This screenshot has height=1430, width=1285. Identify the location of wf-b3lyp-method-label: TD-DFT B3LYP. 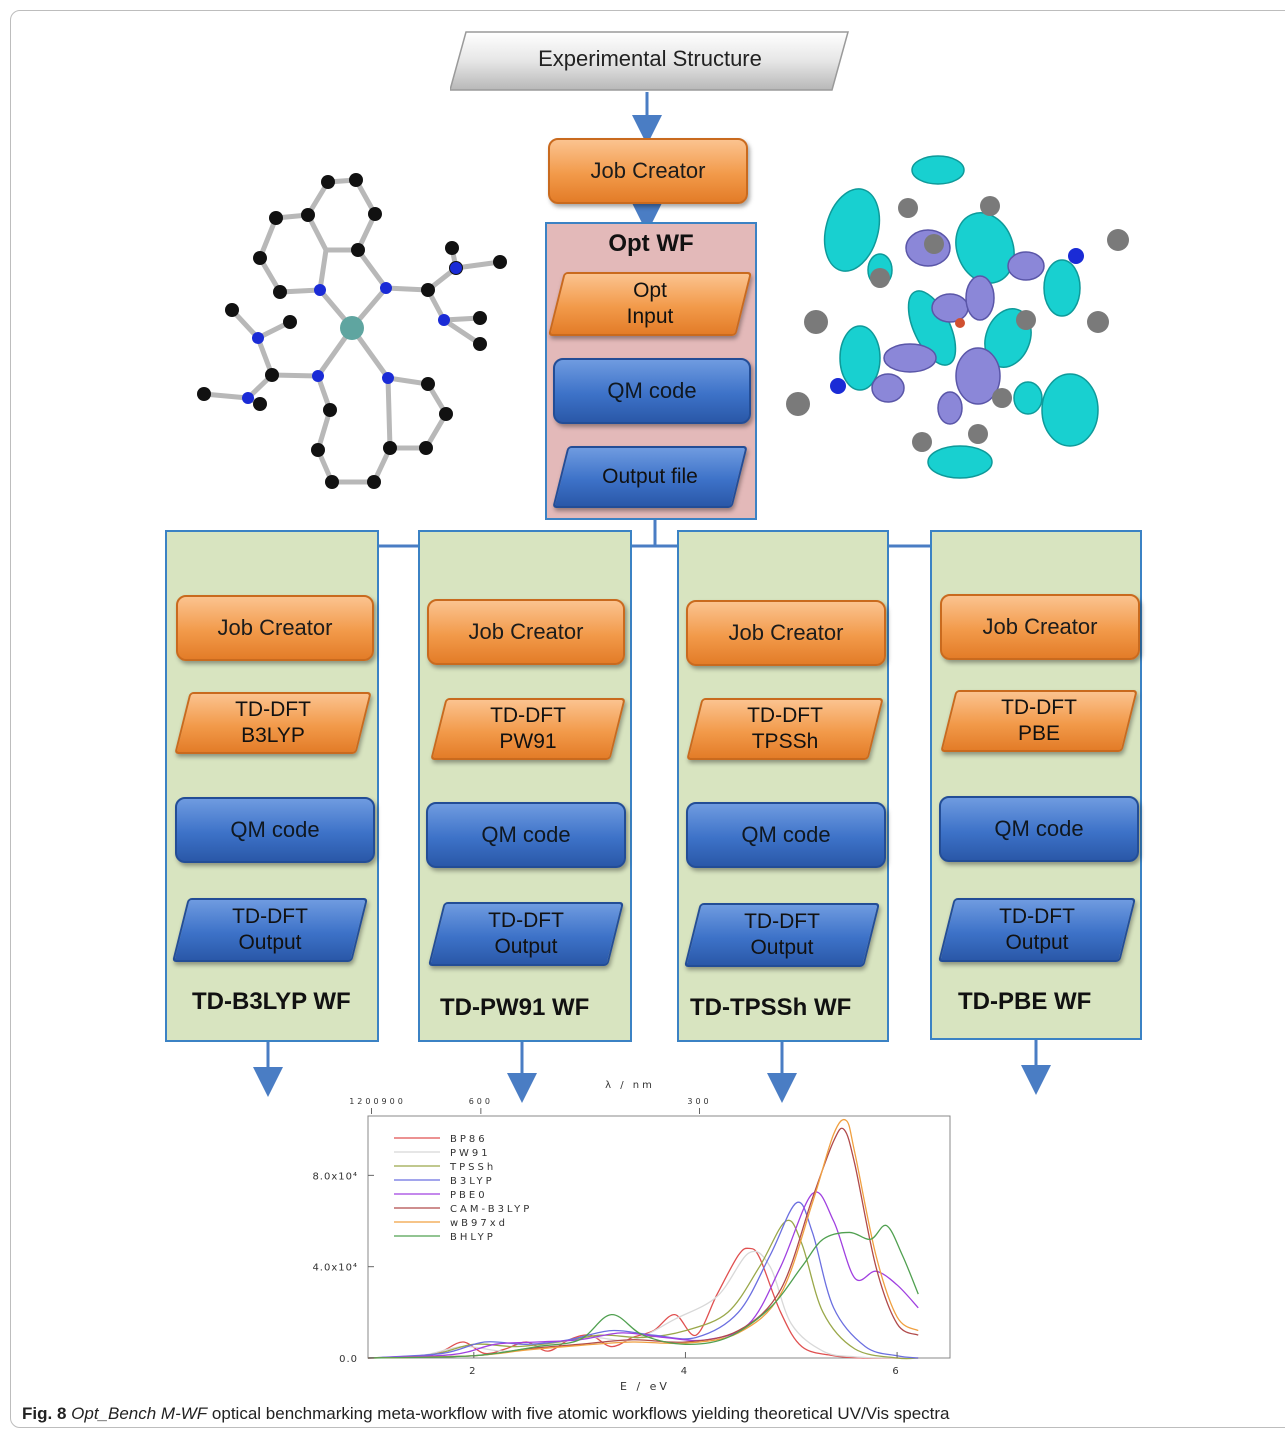
(273, 722).